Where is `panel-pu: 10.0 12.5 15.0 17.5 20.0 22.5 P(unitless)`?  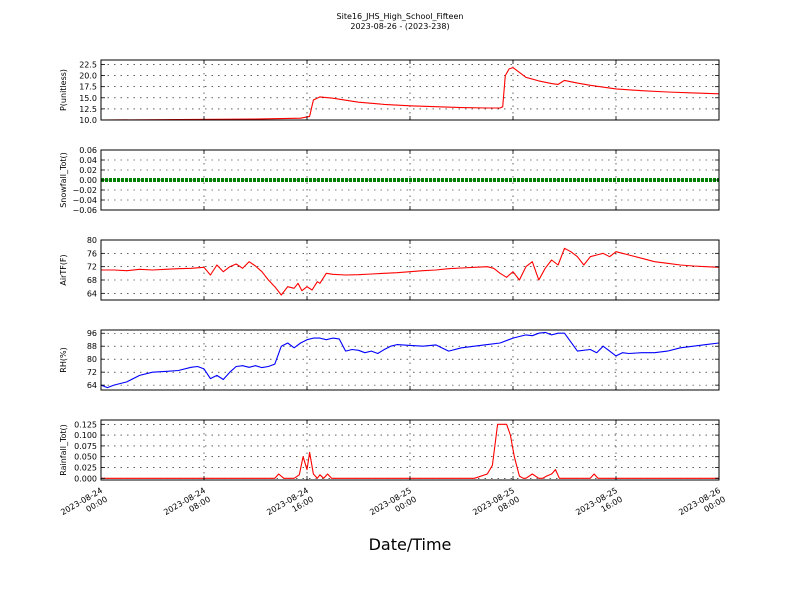
panel-pu: 10.0 12.5 15.0 17.5 20.0 22.5 P(unitless) is located at coordinates (389, 92).